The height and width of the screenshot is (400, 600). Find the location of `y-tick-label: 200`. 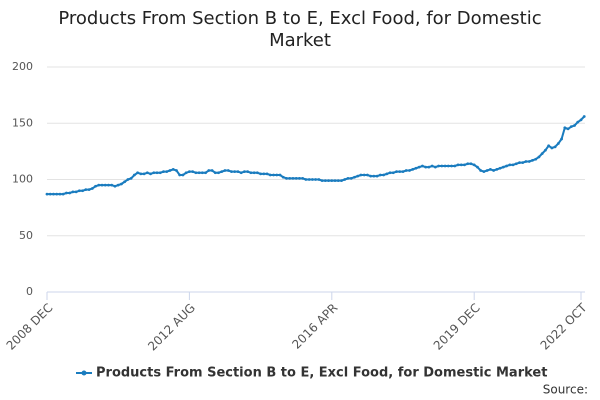

y-tick-label: 200 is located at coordinates (22, 66).